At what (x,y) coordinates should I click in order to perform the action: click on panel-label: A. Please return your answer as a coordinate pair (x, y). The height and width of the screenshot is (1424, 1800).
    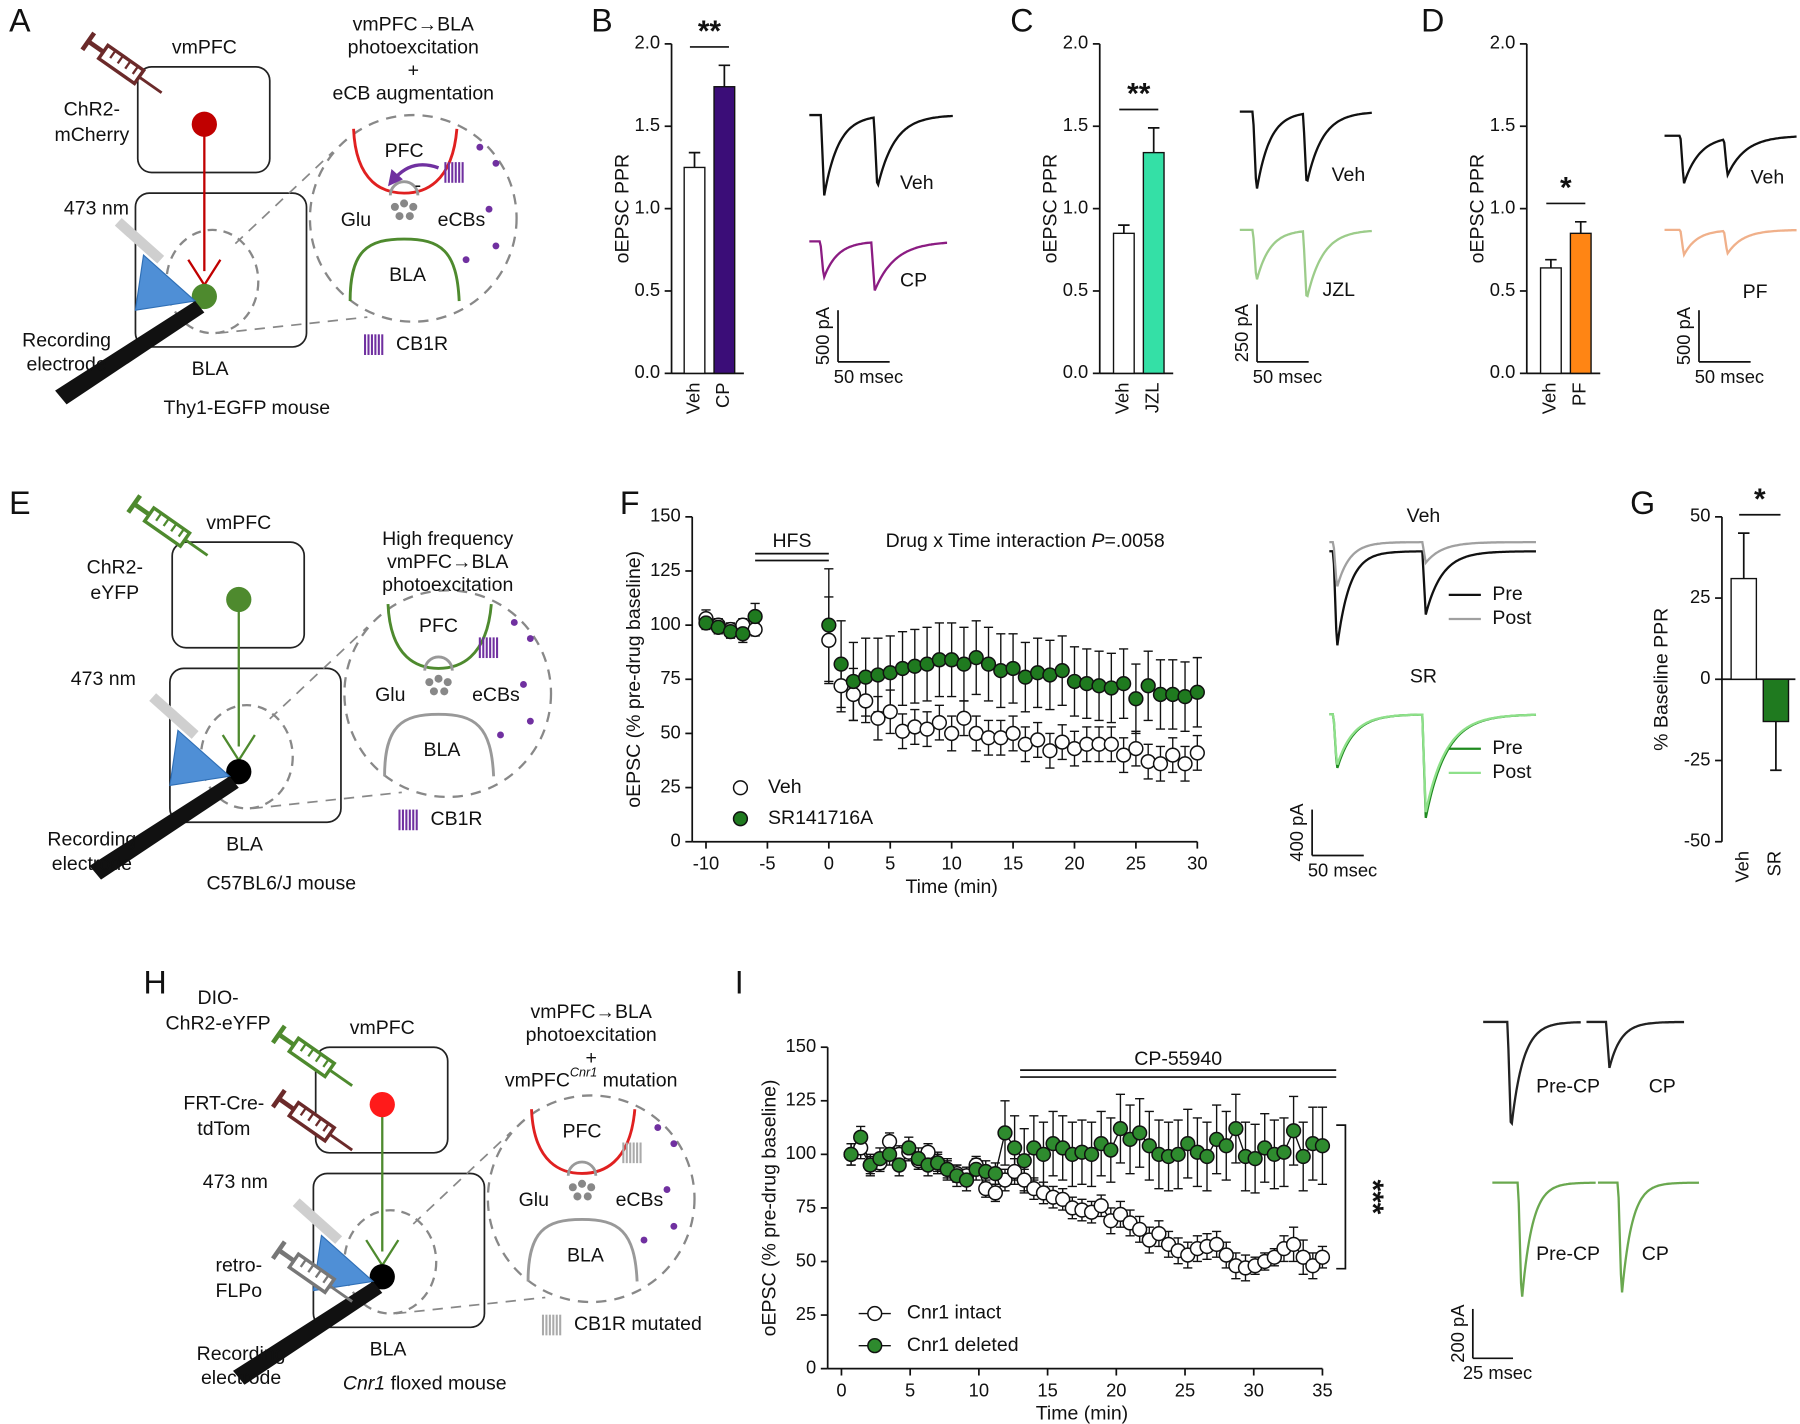
    Looking at the image, I should click on (20, 21).